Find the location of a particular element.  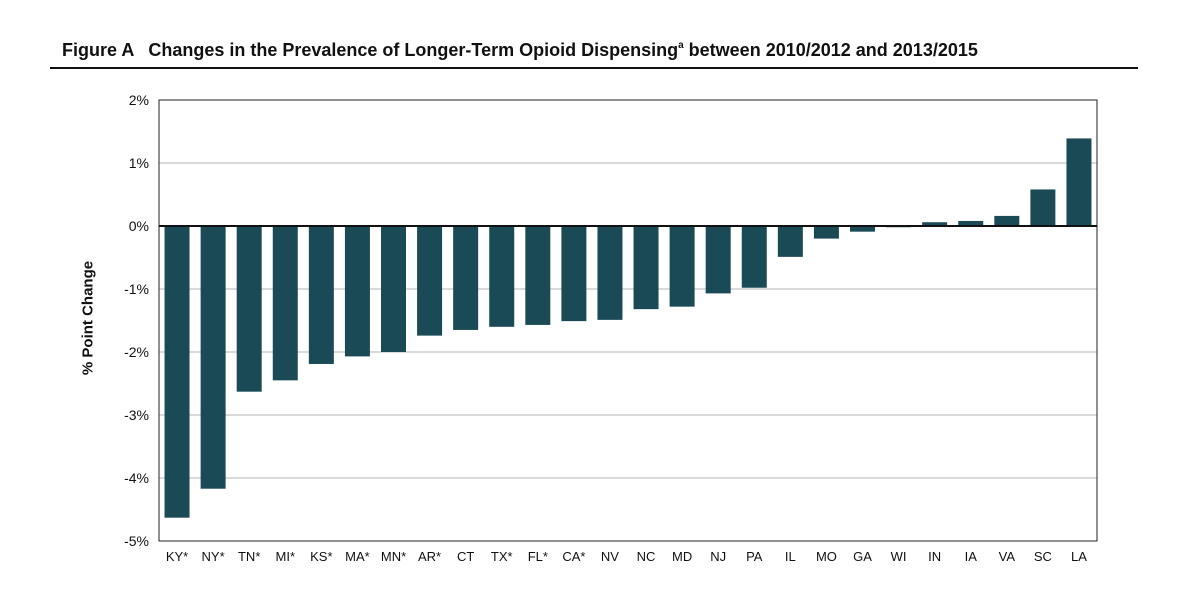

x-tick-label: NV is located at coordinates (610, 556).